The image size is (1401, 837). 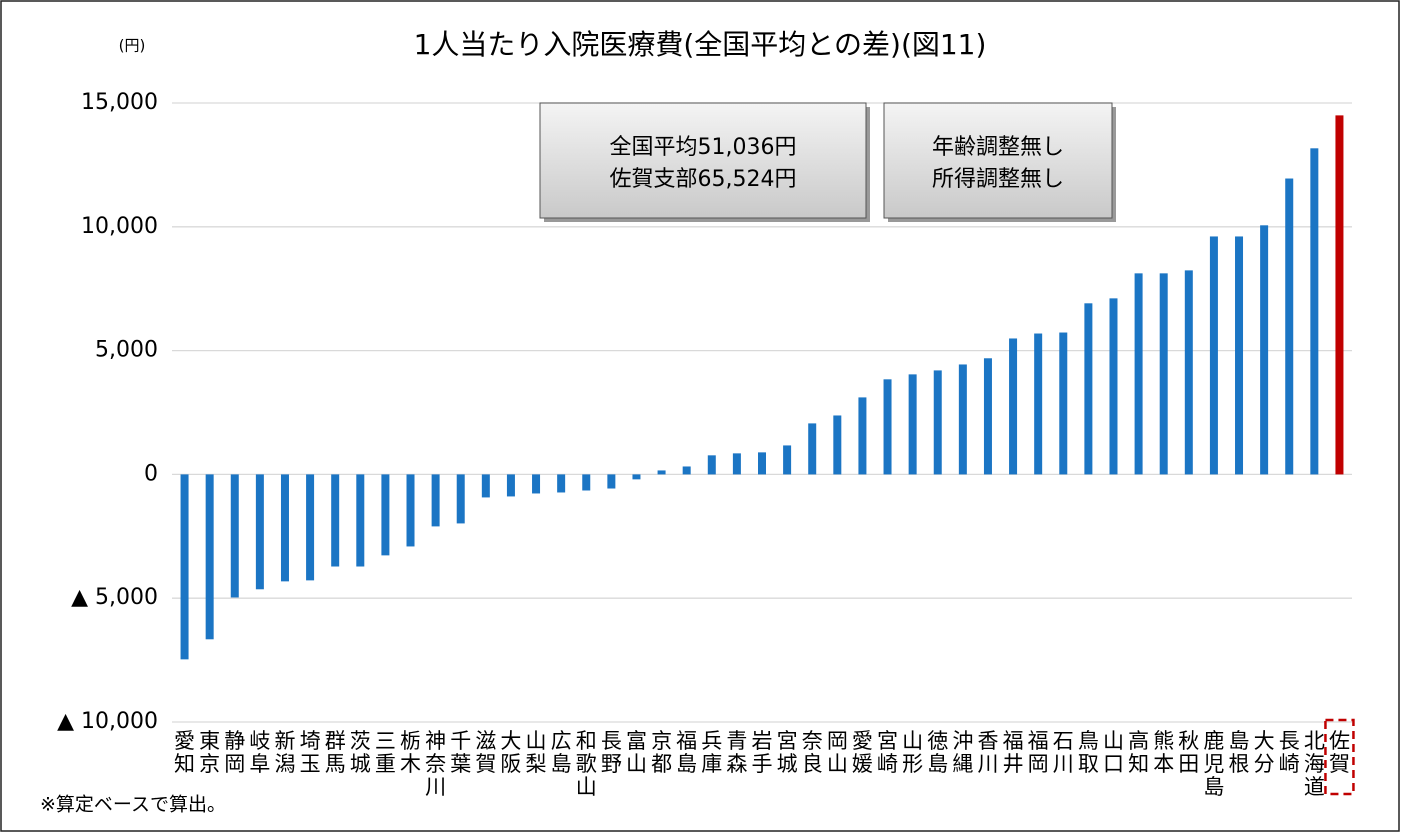 I want to click on annotation-text: 所得調整無し, so click(x=998, y=179).